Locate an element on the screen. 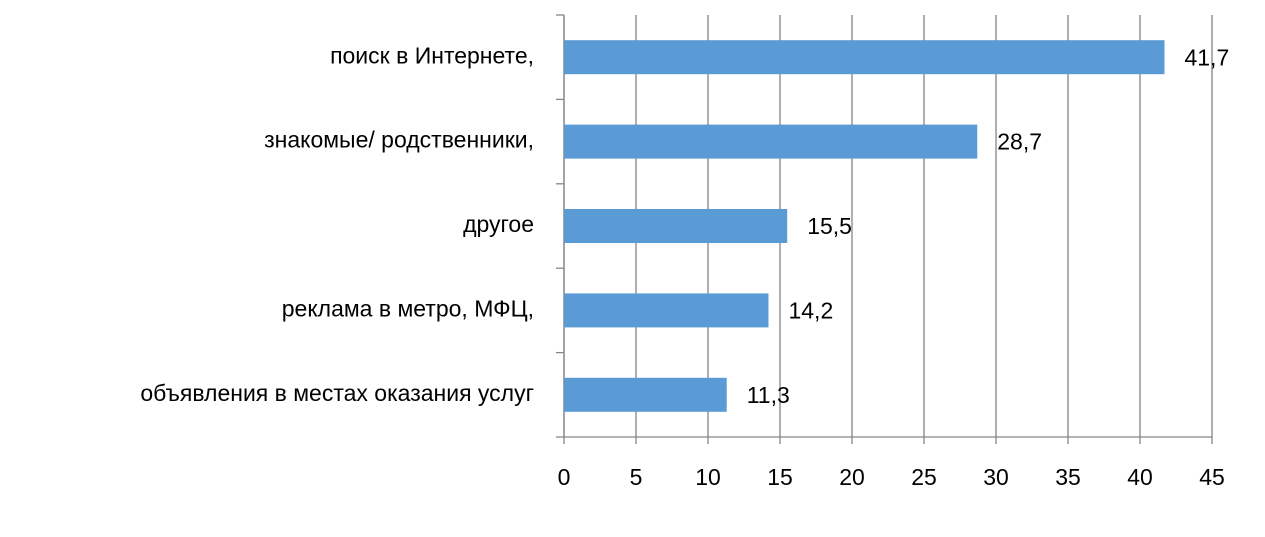 The height and width of the screenshot is (537, 1265). value-label: 11,3 is located at coordinates (768, 395).